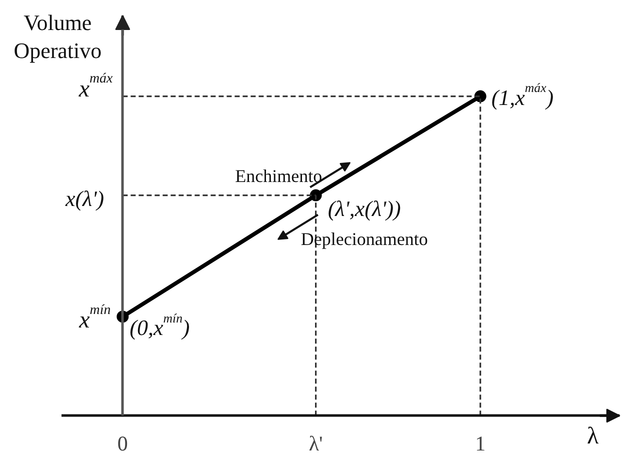 The height and width of the screenshot is (459, 623). What do you see at coordinates (480, 444) in the screenshot?
I see `x-tick-label: 1` at bounding box center [480, 444].